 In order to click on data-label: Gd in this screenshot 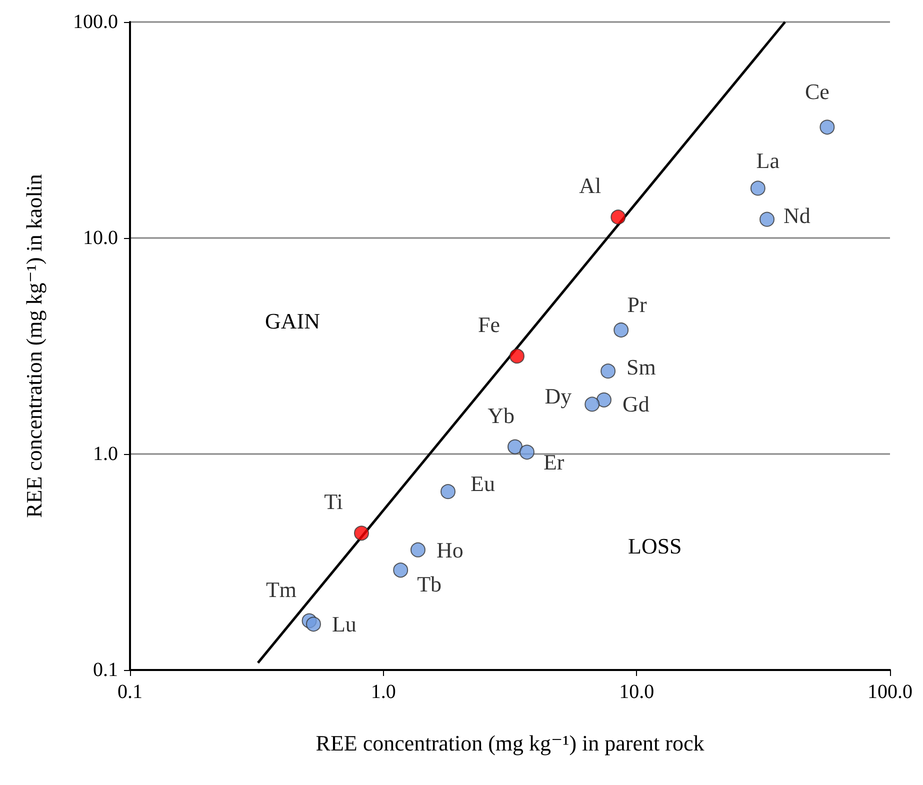, I will do `click(636, 403)`.